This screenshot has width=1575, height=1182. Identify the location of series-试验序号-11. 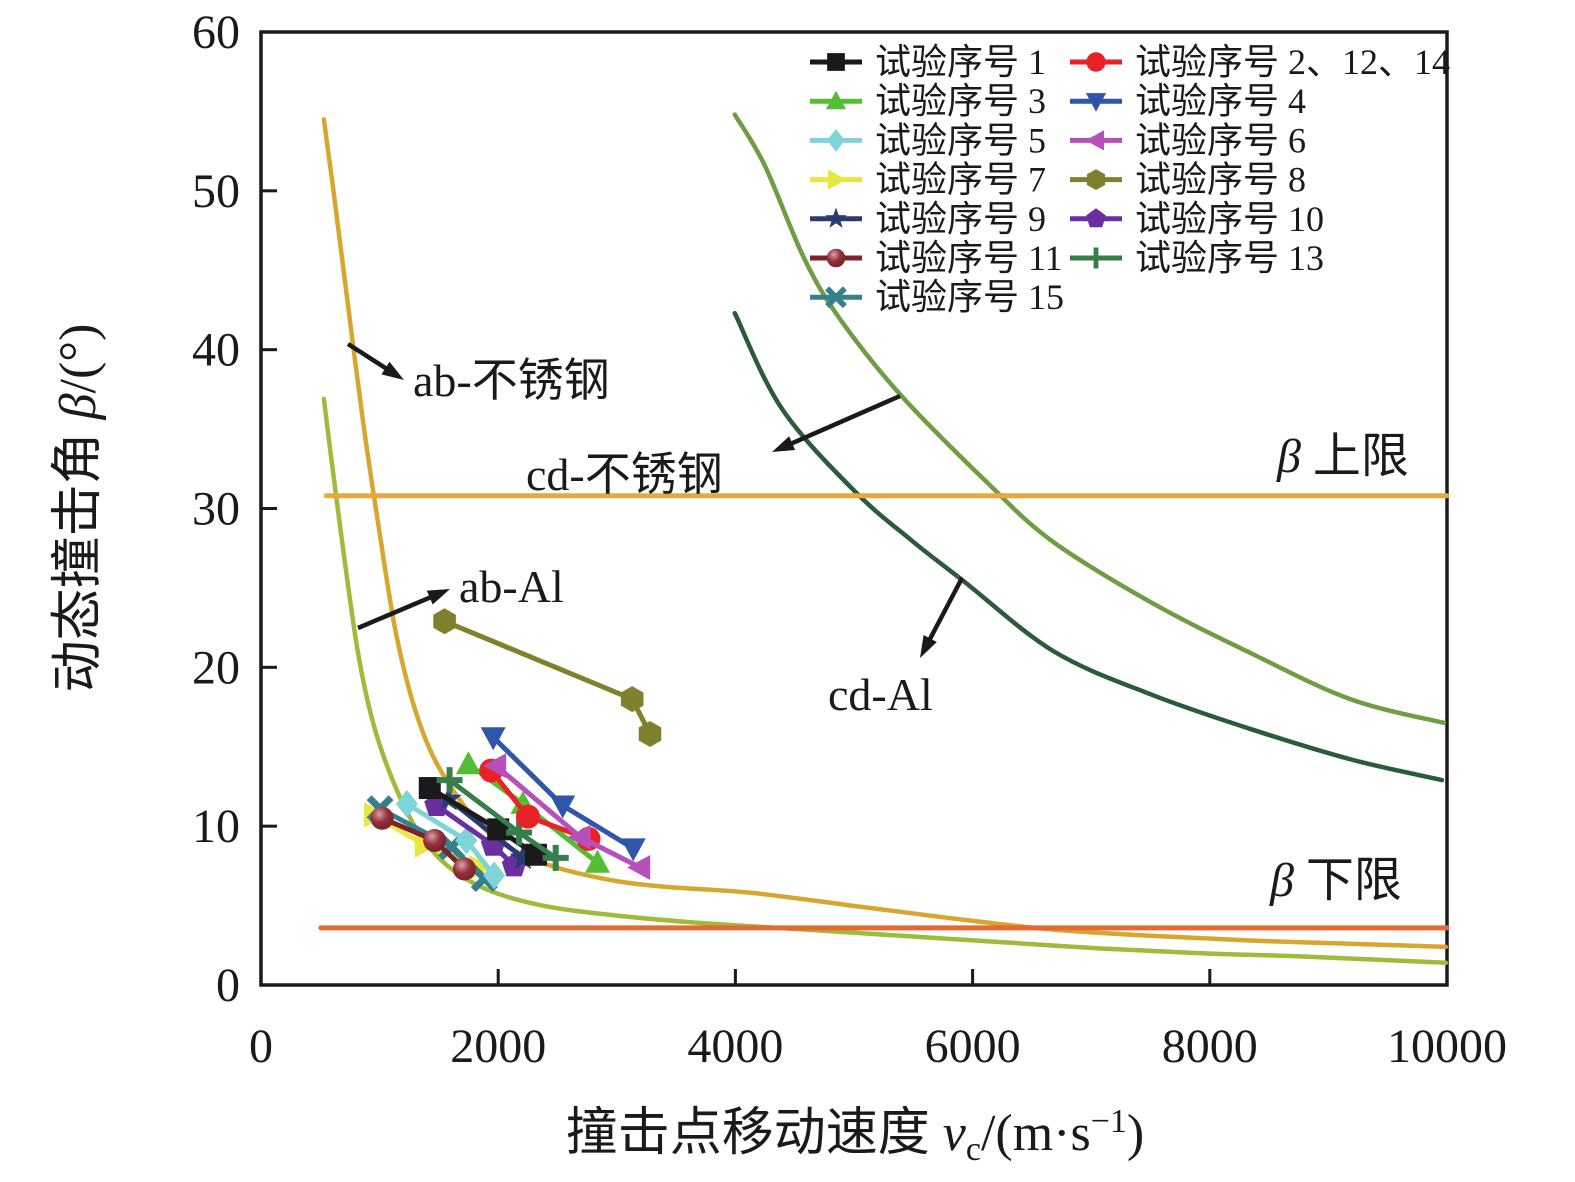
(423, 843).